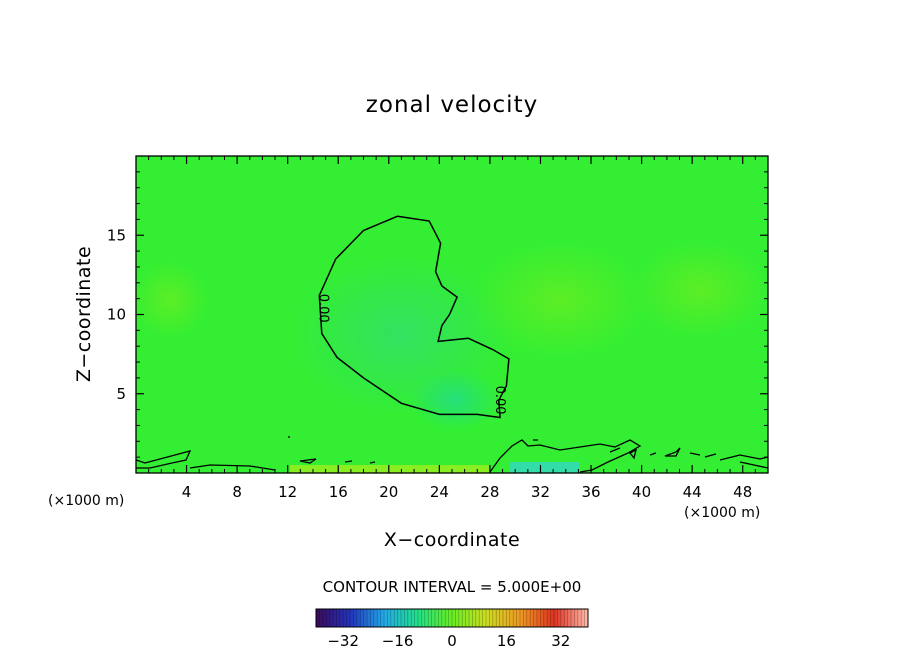 The image size is (904, 654). I want to click on y-tick-label: 10, so click(116, 315).